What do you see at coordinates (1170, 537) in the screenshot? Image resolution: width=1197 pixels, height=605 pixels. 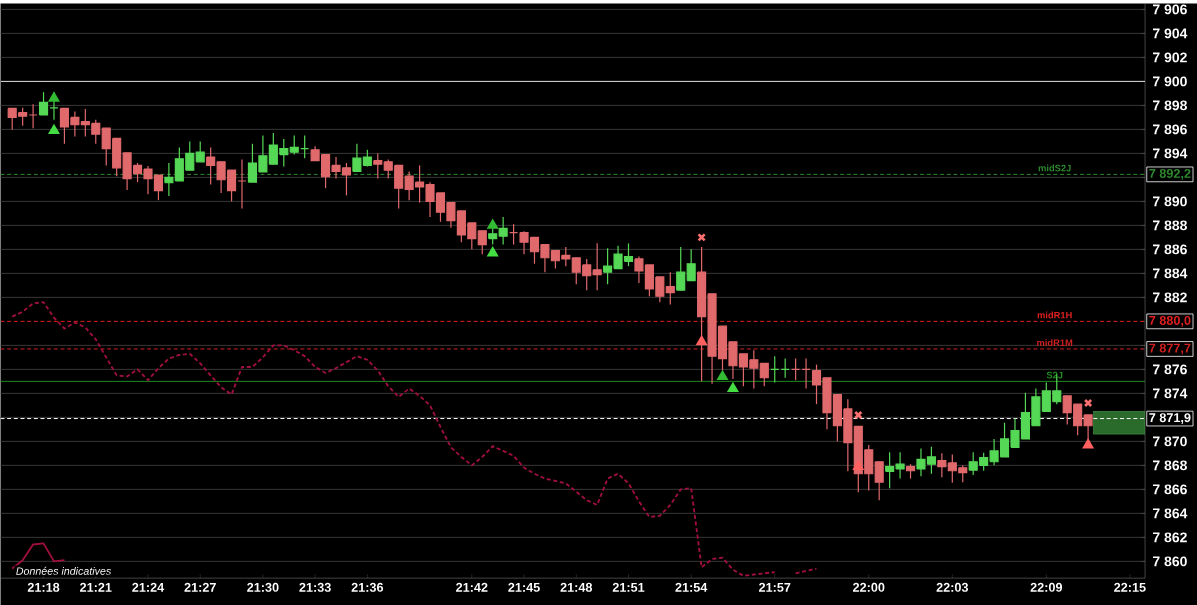 I see `y-tick-label: 7 862` at bounding box center [1170, 537].